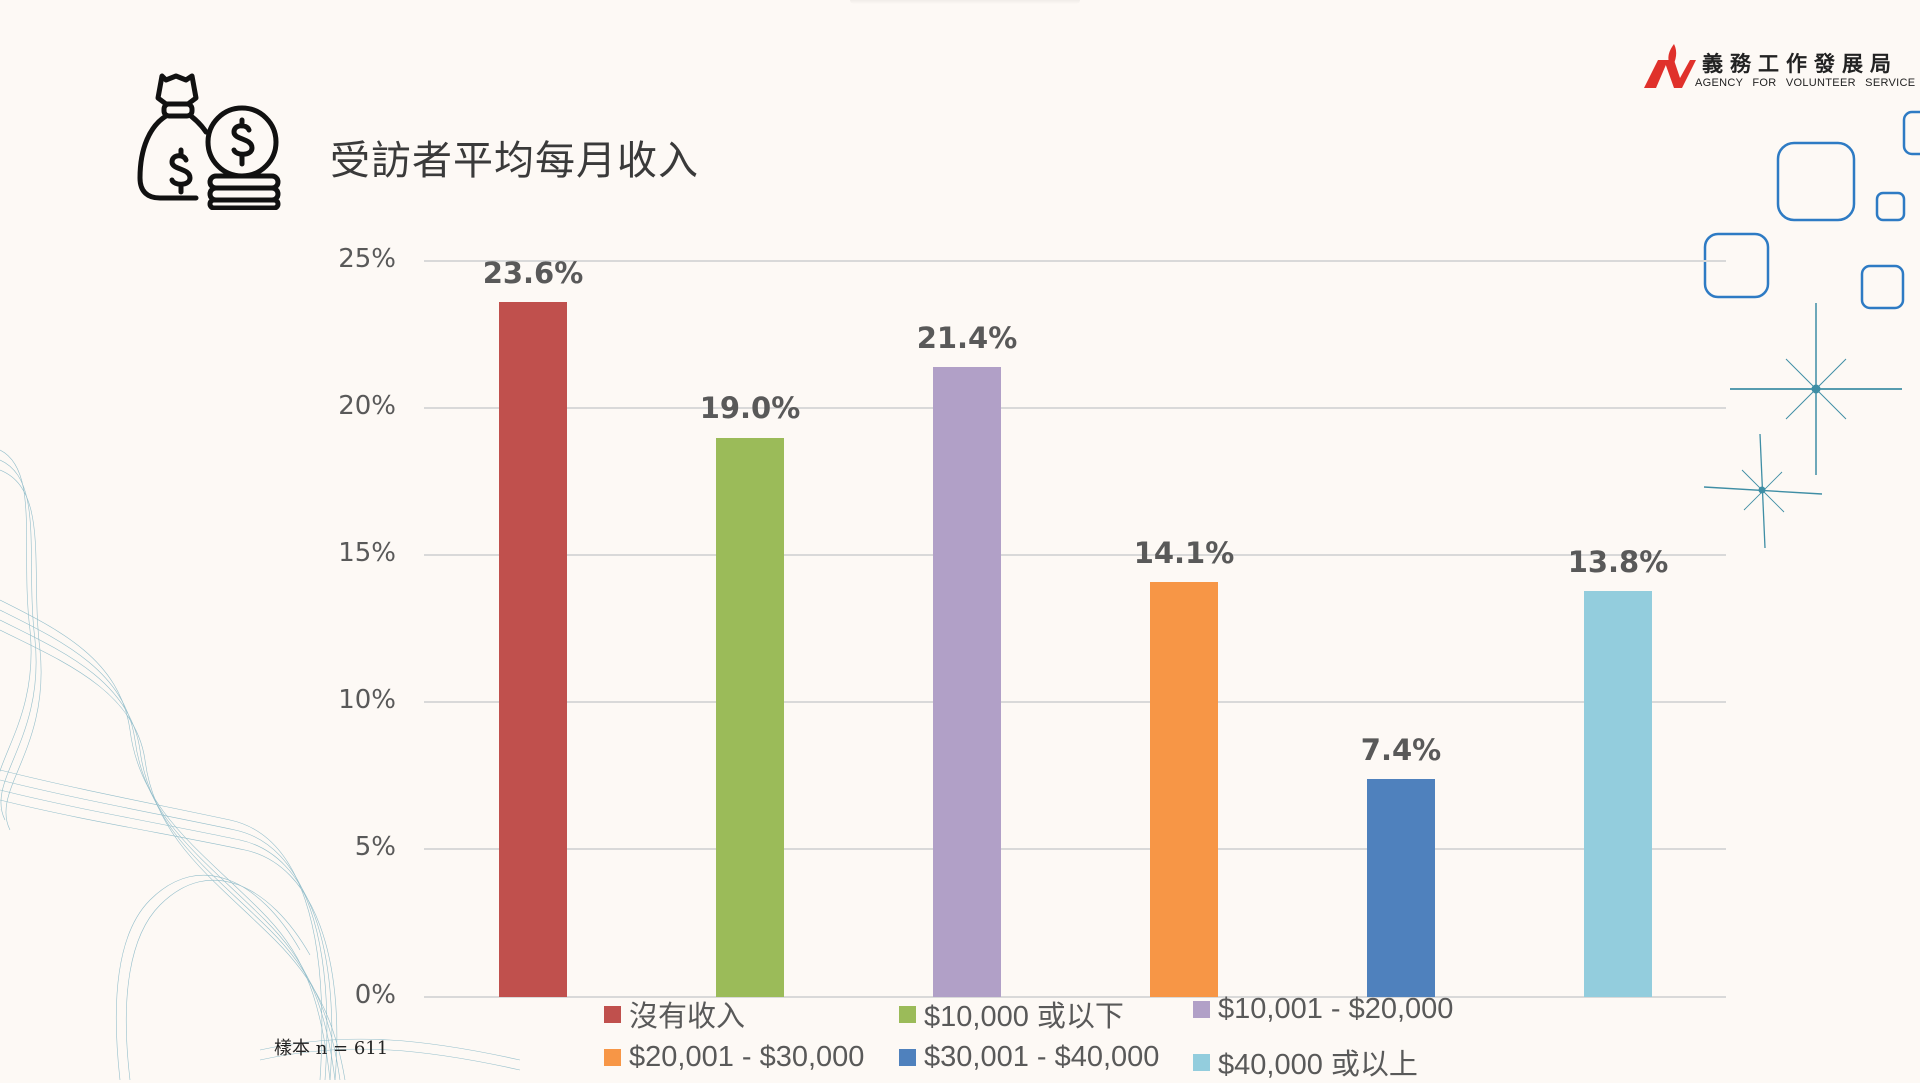  What do you see at coordinates (209, 141) in the screenshot?
I see `money-bag-coins-icon` at bounding box center [209, 141].